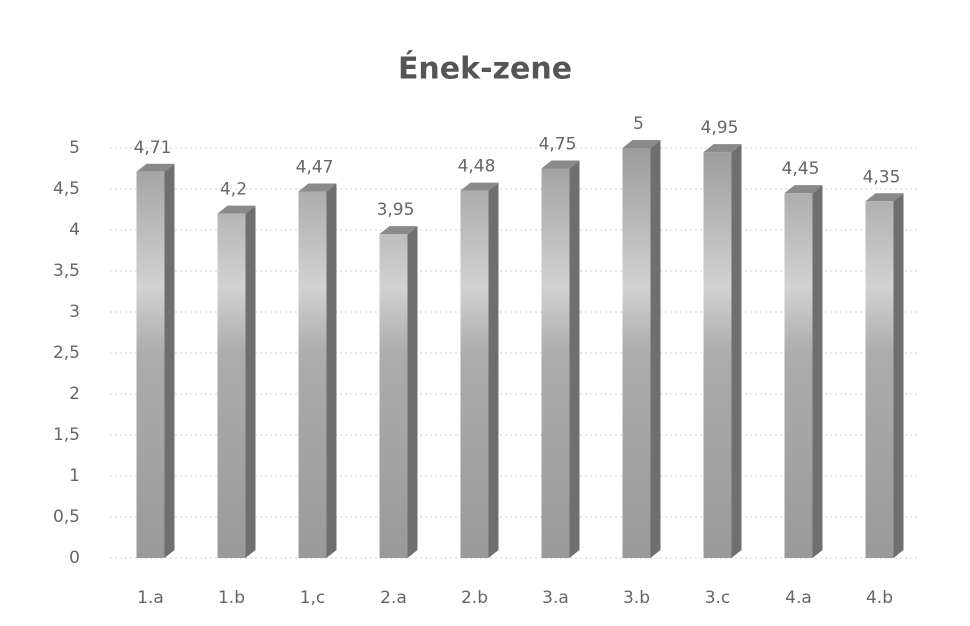 The width and height of the screenshot is (970, 626). I want to click on x-tick-label: 4.b, so click(879, 598).